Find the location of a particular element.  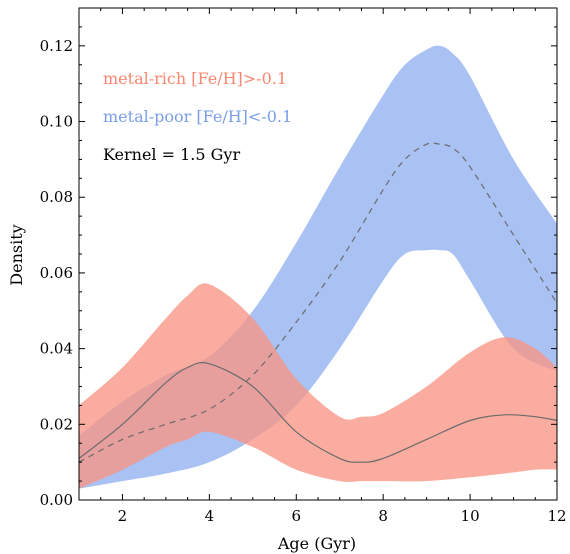

x-tick-label: 4 is located at coordinates (210, 516).